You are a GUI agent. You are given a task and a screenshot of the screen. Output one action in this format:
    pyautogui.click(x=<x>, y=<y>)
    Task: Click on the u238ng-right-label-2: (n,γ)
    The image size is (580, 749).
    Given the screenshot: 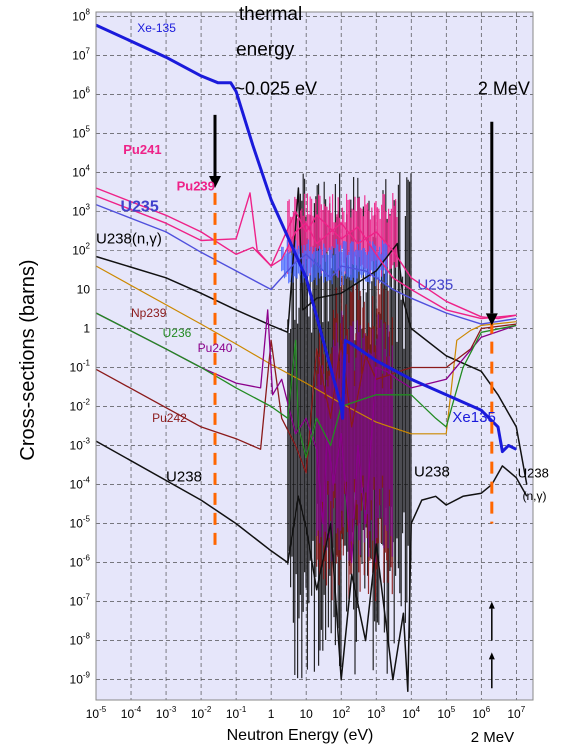 What is the action you would take?
    pyautogui.click(x=534, y=496)
    